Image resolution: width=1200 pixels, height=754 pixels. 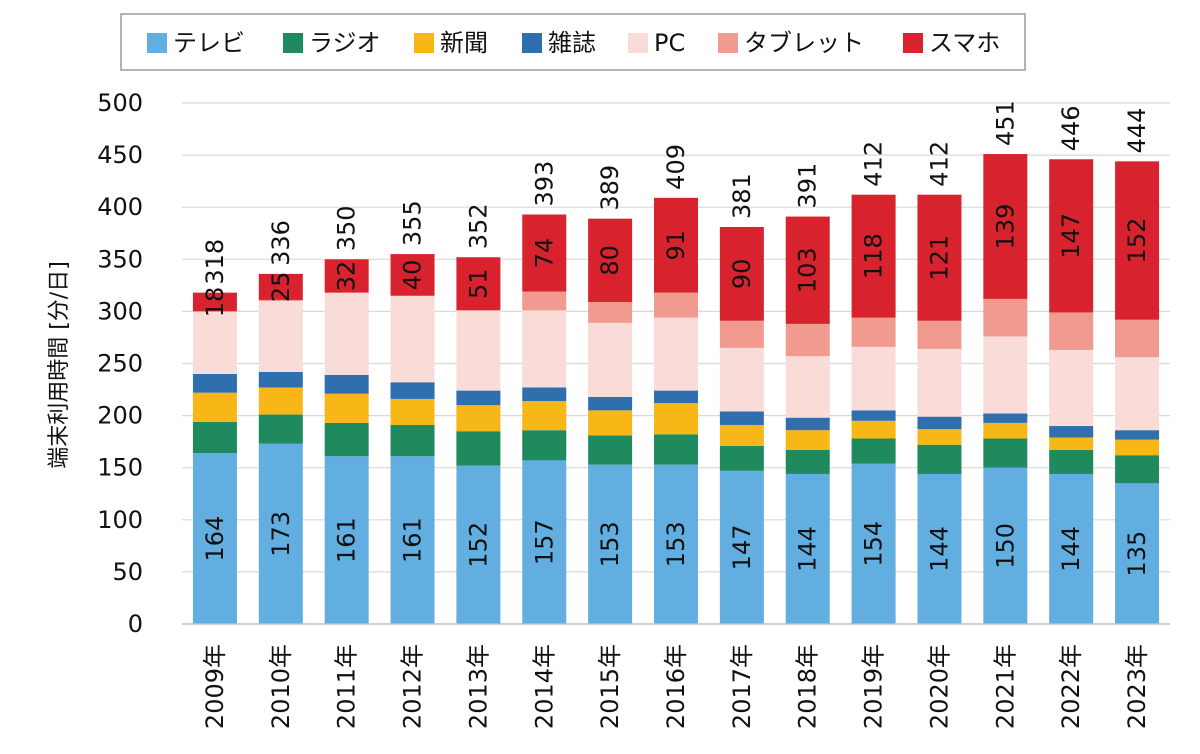 What do you see at coordinates (874, 544) in the screenshot?
I see `value-label-2019-series-1: 154` at bounding box center [874, 544].